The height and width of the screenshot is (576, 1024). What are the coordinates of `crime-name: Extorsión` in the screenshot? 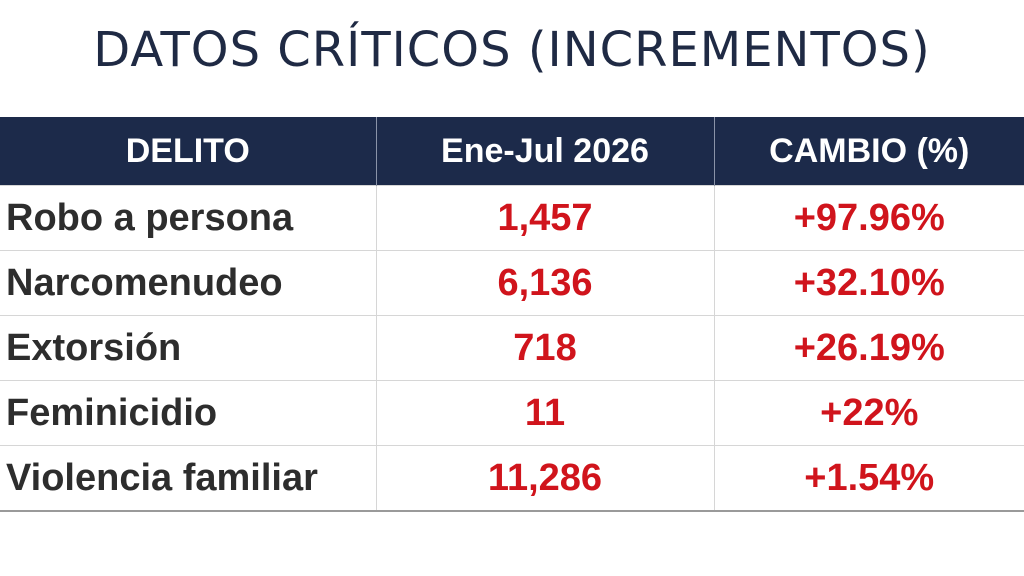 It's located at (188, 348).